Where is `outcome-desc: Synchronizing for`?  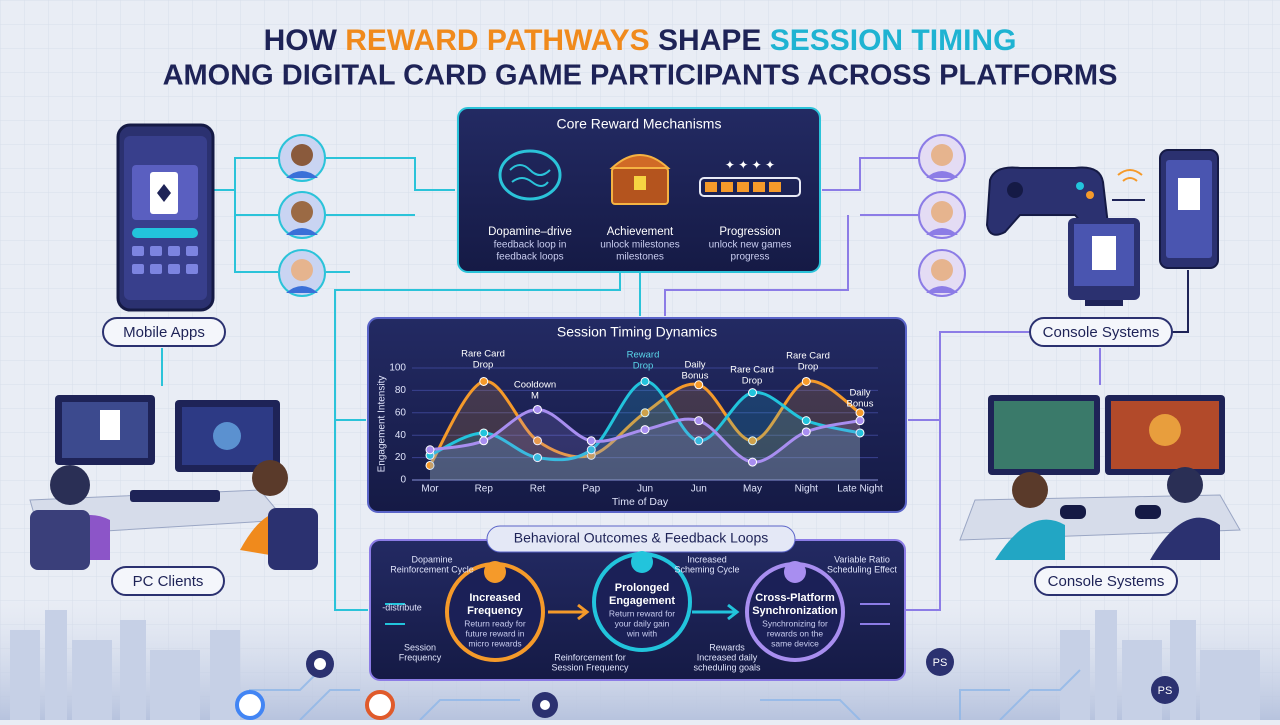 outcome-desc: Synchronizing for is located at coordinates (795, 623).